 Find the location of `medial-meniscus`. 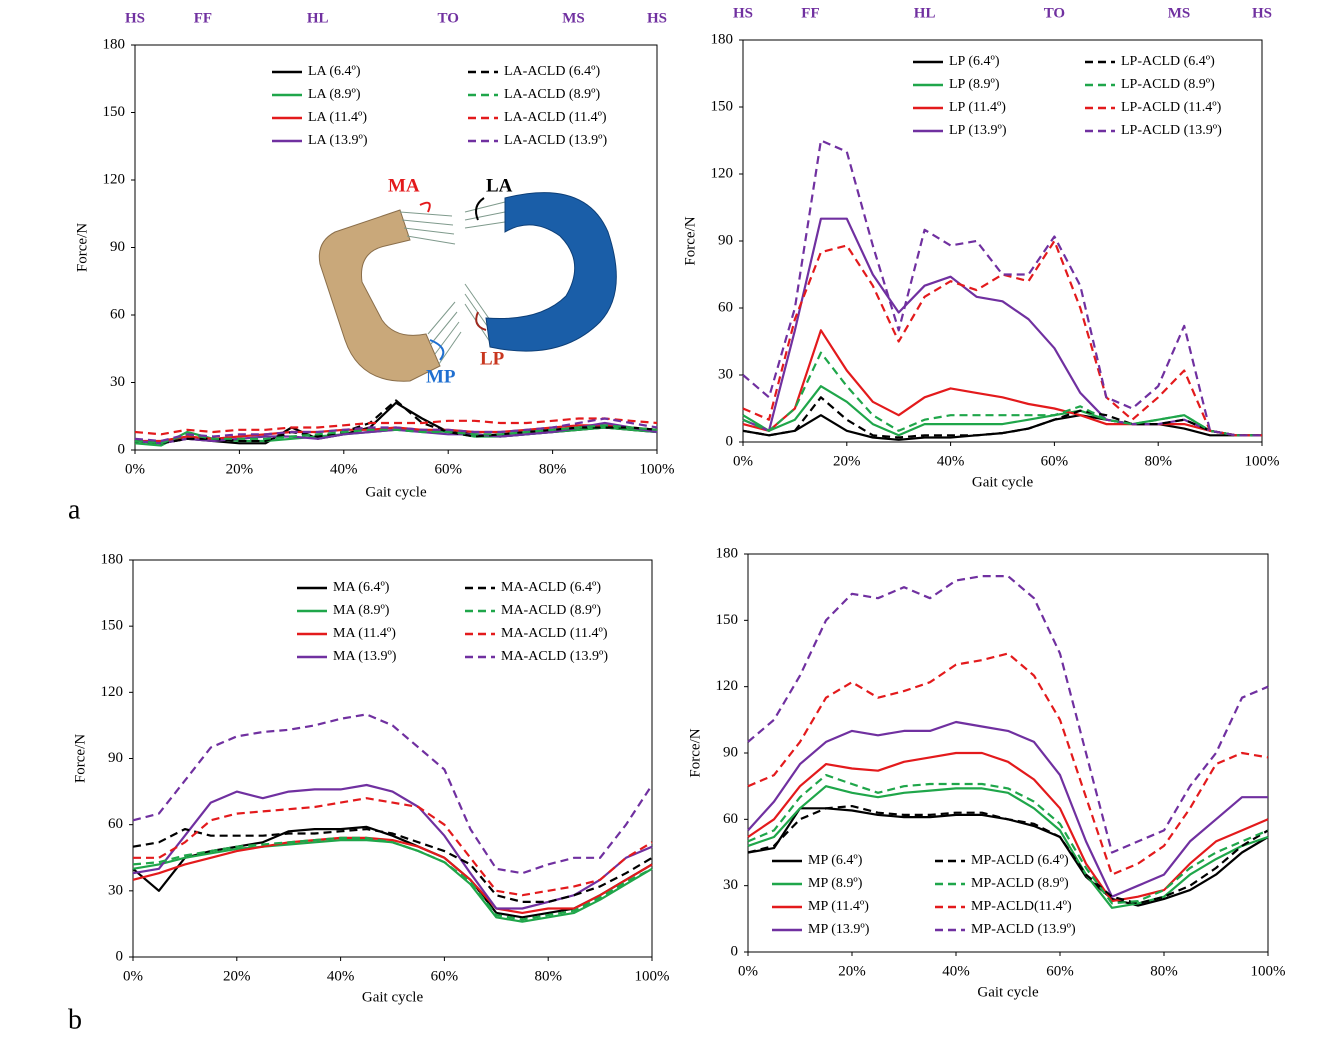

medial-meniscus is located at coordinates (379, 295).